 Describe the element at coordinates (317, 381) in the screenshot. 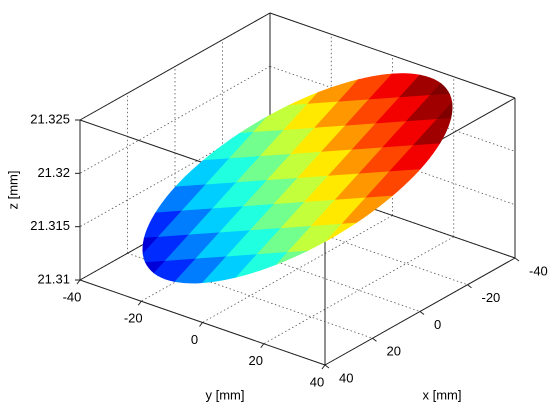

I see `y-tick-label: 40` at that location.